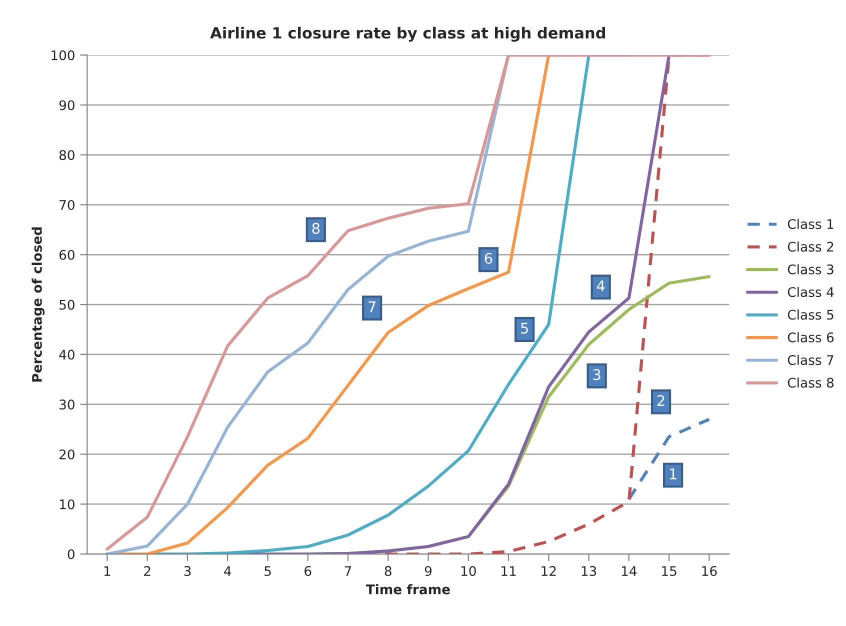 This screenshot has width=846, height=626. I want to click on y-tick-label: 50, so click(67, 305).